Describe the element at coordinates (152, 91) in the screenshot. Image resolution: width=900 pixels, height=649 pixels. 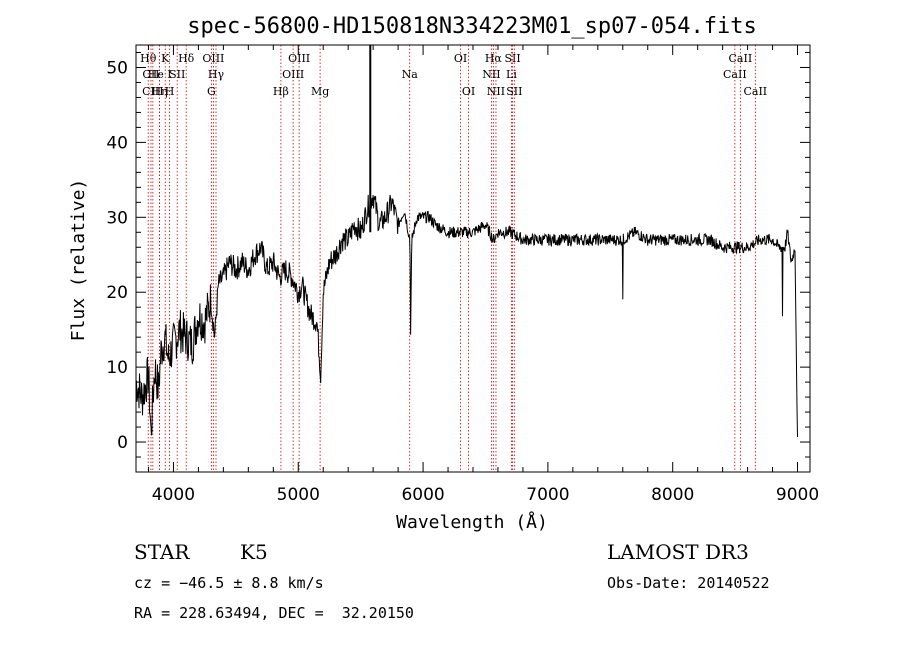
I see `spectral-line-label: CIII` at that location.